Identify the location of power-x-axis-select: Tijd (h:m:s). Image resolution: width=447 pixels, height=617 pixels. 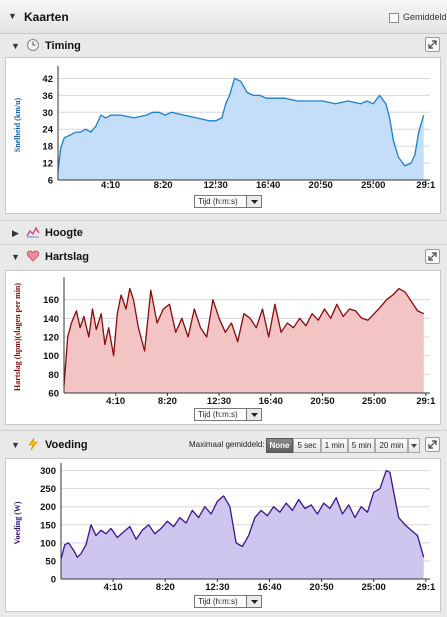
(228, 601).